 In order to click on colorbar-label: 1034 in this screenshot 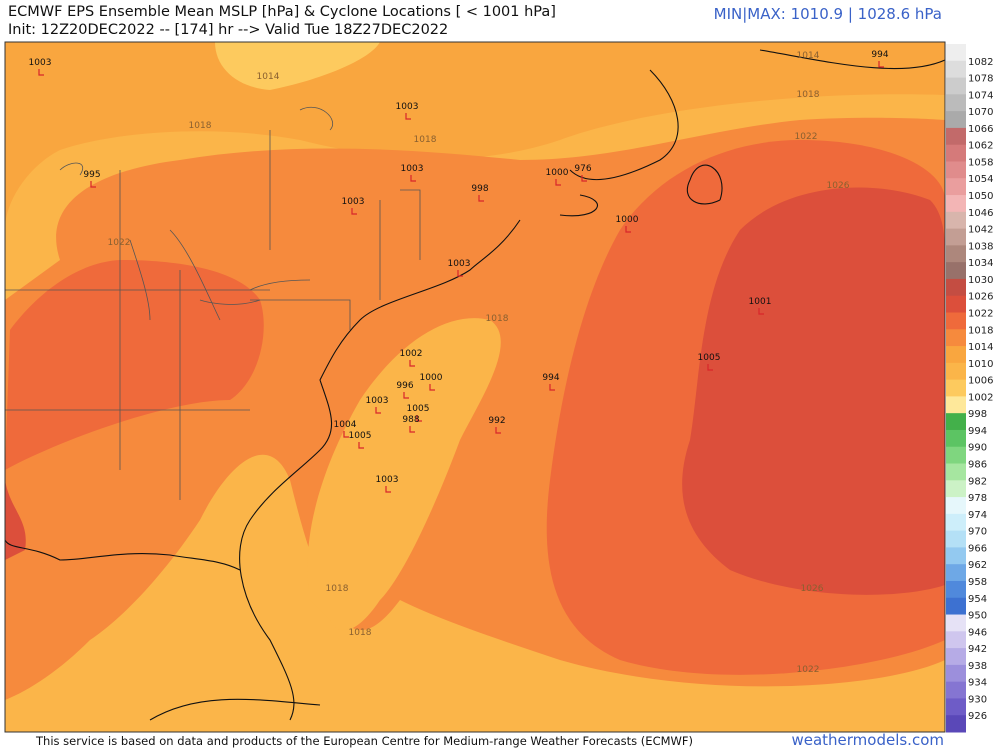, I will do `click(980, 263)`.